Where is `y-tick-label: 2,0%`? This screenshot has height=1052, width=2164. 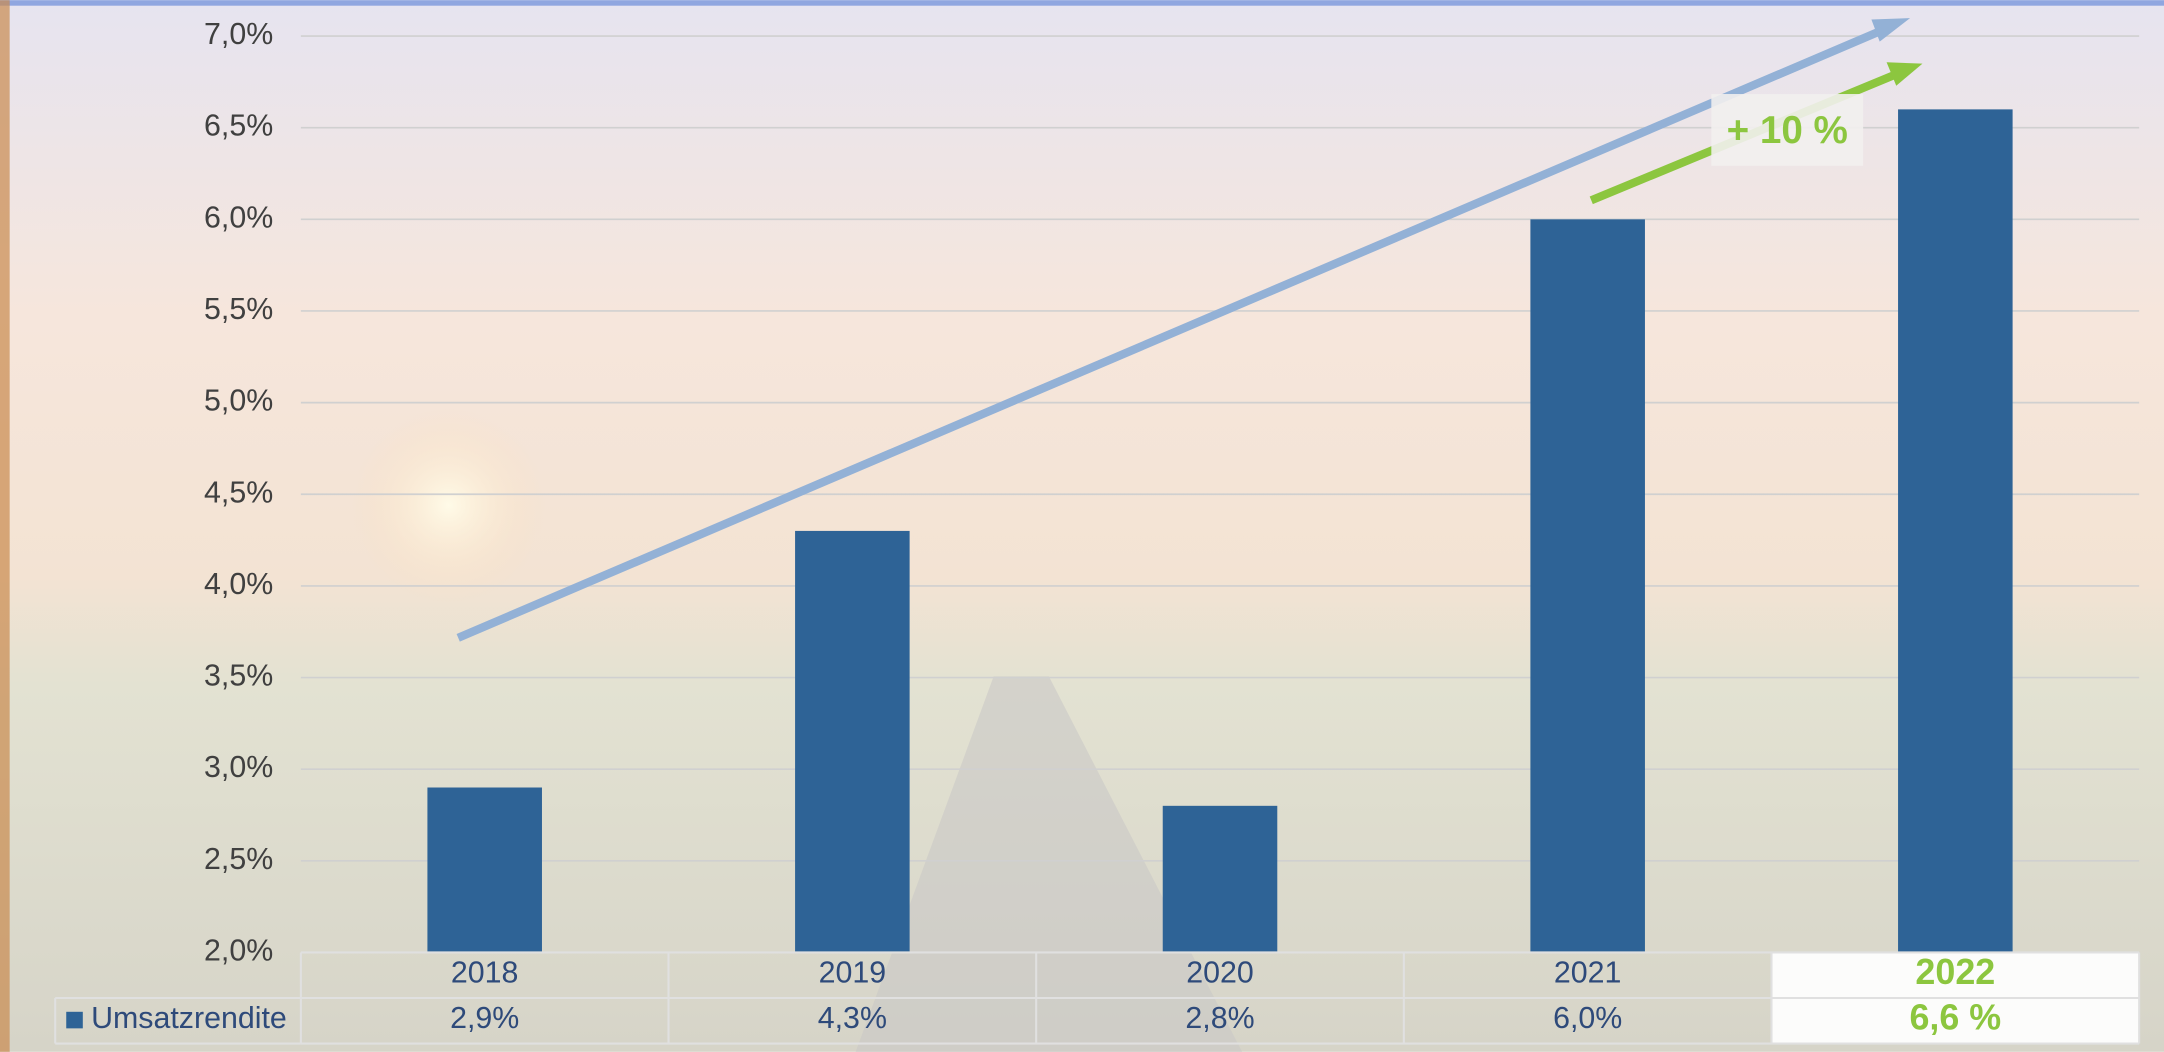
y-tick-label: 2,0% is located at coordinates (238, 950).